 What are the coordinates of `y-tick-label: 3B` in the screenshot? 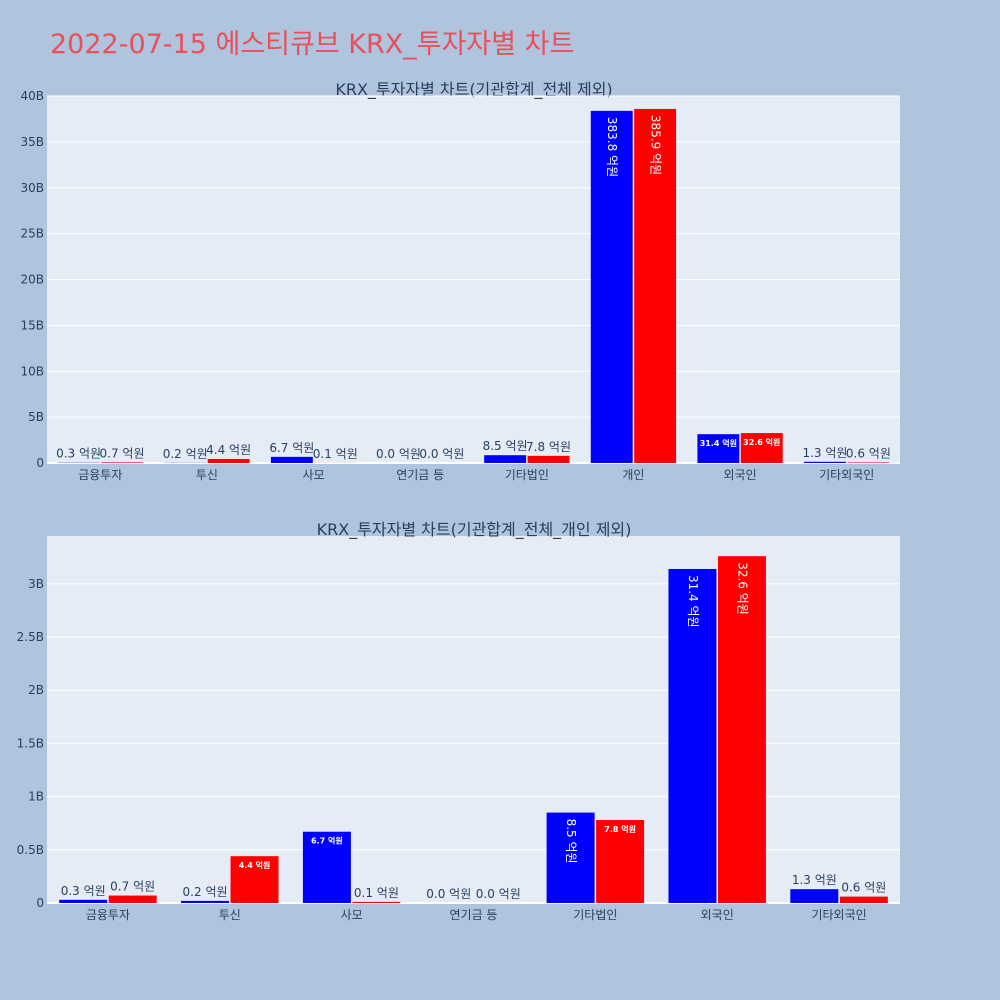 It's located at (36, 584).